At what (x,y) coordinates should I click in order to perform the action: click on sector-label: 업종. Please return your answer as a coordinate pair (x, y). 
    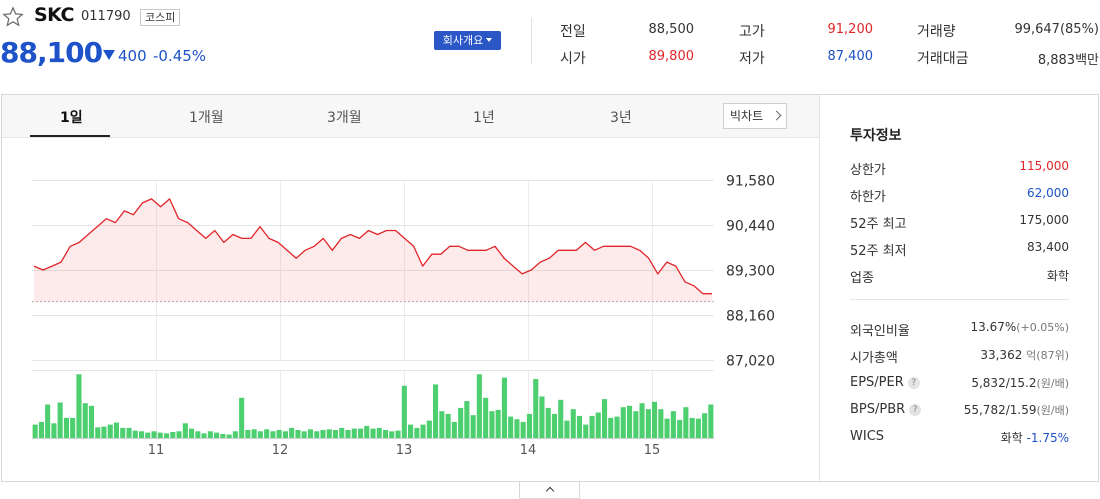
    Looking at the image, I should click on (862, 278).